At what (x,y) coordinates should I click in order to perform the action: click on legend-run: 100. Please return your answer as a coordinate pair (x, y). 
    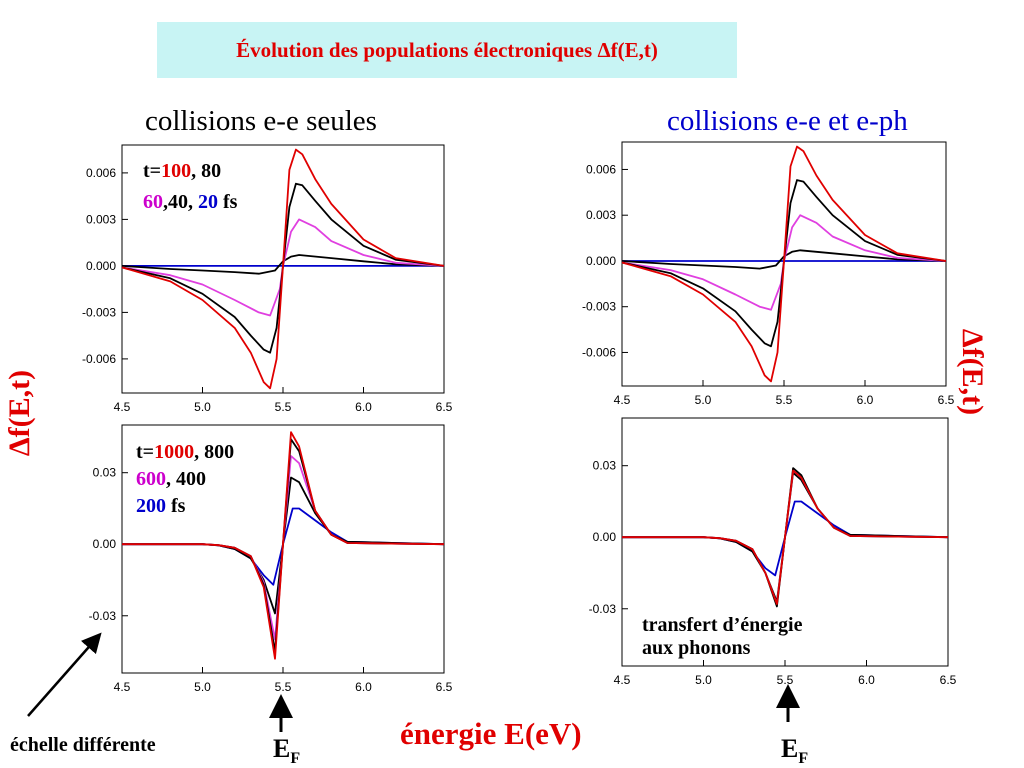
    Looking at the image, I should click on (176, 171).